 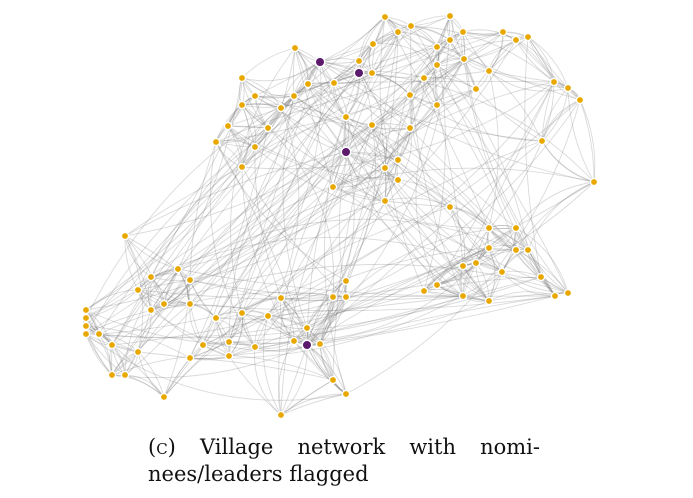 What do you see at coordinates (344, 447) in the screenshot?
I see `caption-line-1: (c) Village network with nomi-` at bounding box center [344, 447].